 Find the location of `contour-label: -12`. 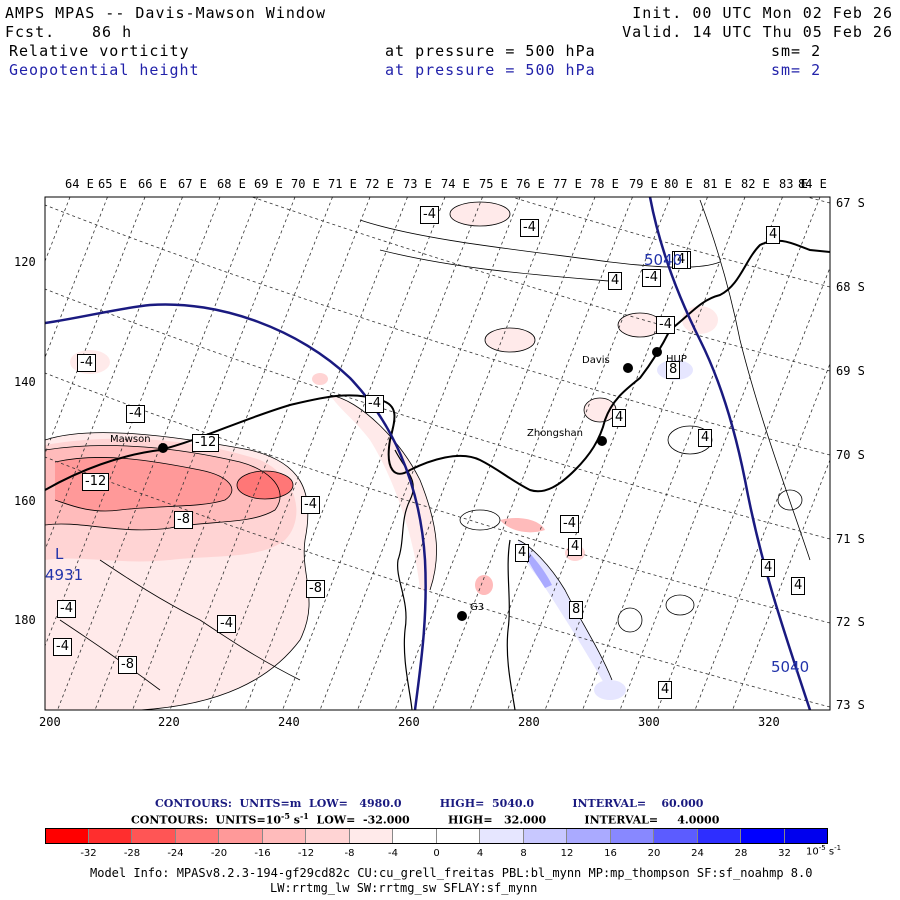

contour-label: -12 is located at coordinates (96, 482).